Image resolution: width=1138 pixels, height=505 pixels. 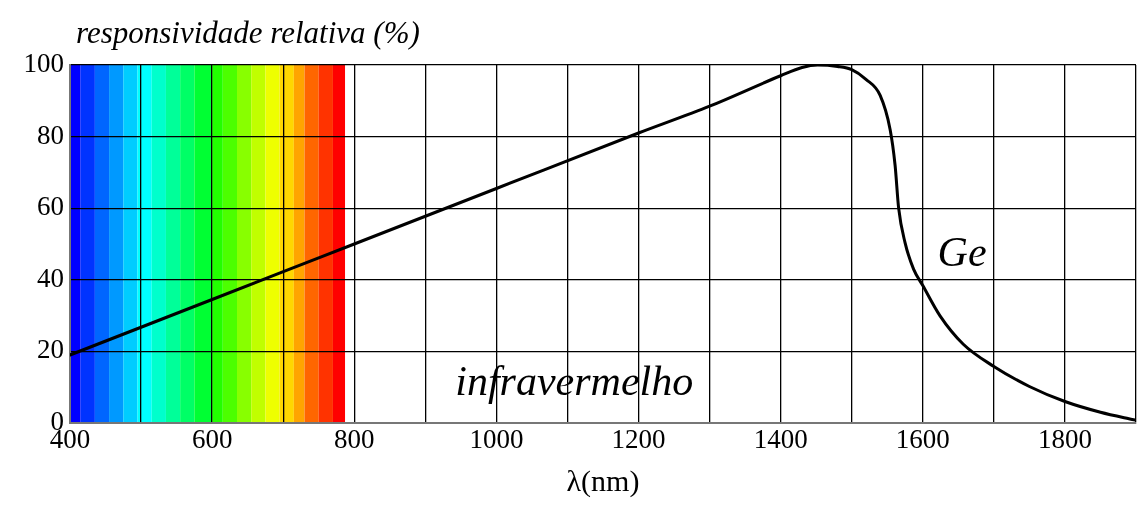 I want to click on y-tick-label: 40, so click(x=50, y=277).